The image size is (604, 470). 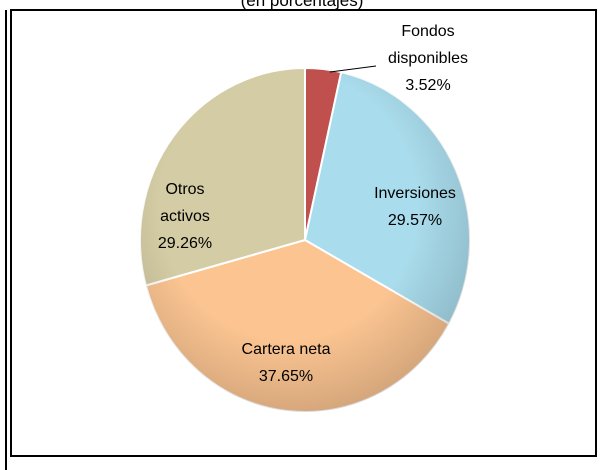 I want to click on value-label: 29.57%, so click(x=415, y=220).